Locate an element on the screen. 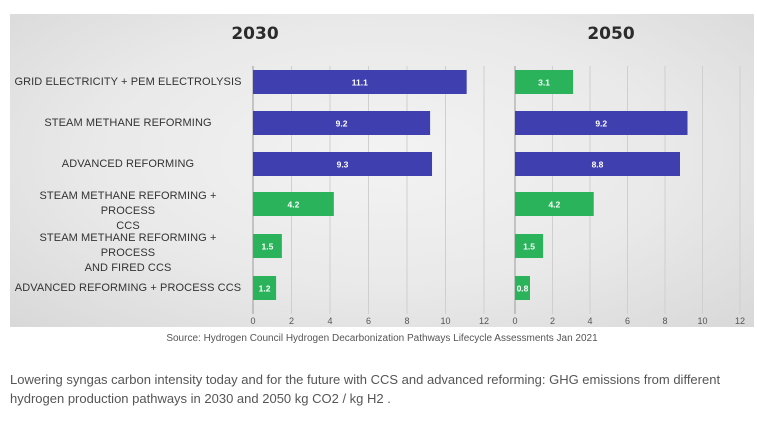 This screenshot has height=424, width=757. chart-title-2030: 2030 is located at coordinates (255, 34).